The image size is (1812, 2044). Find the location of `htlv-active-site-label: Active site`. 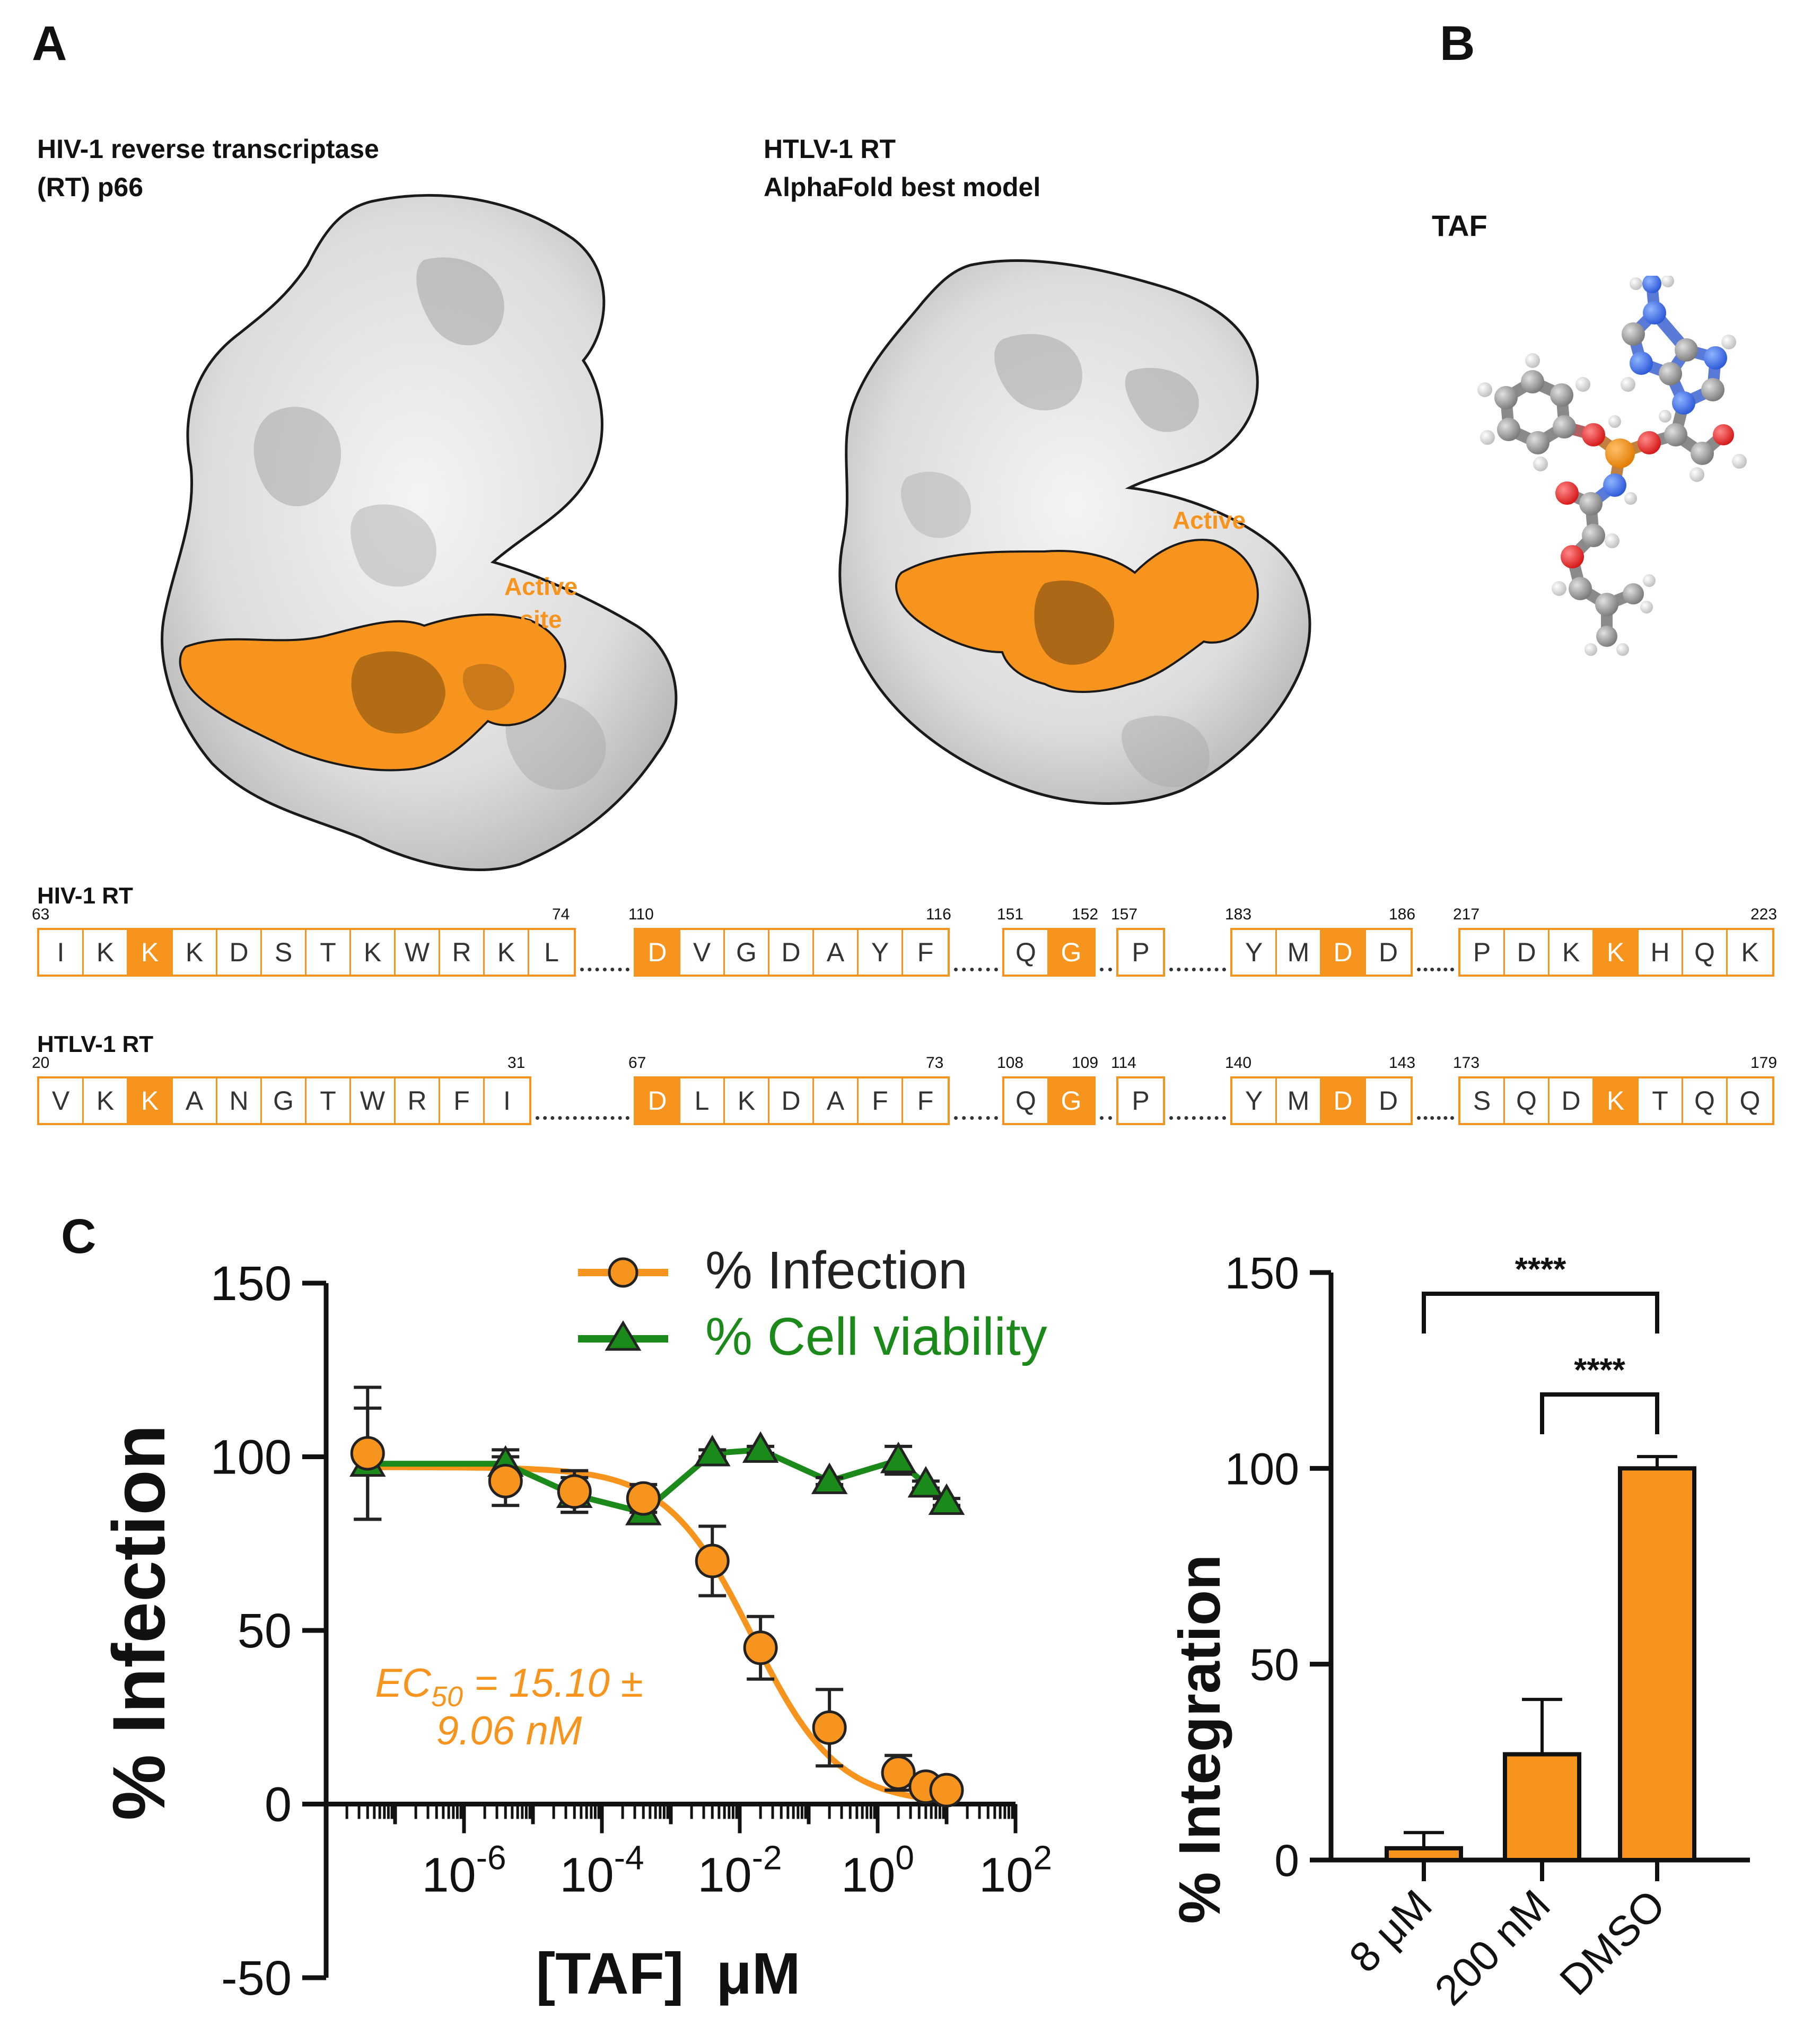

htlv-active-site-label: Active site is located at coordinates (1209, 536).